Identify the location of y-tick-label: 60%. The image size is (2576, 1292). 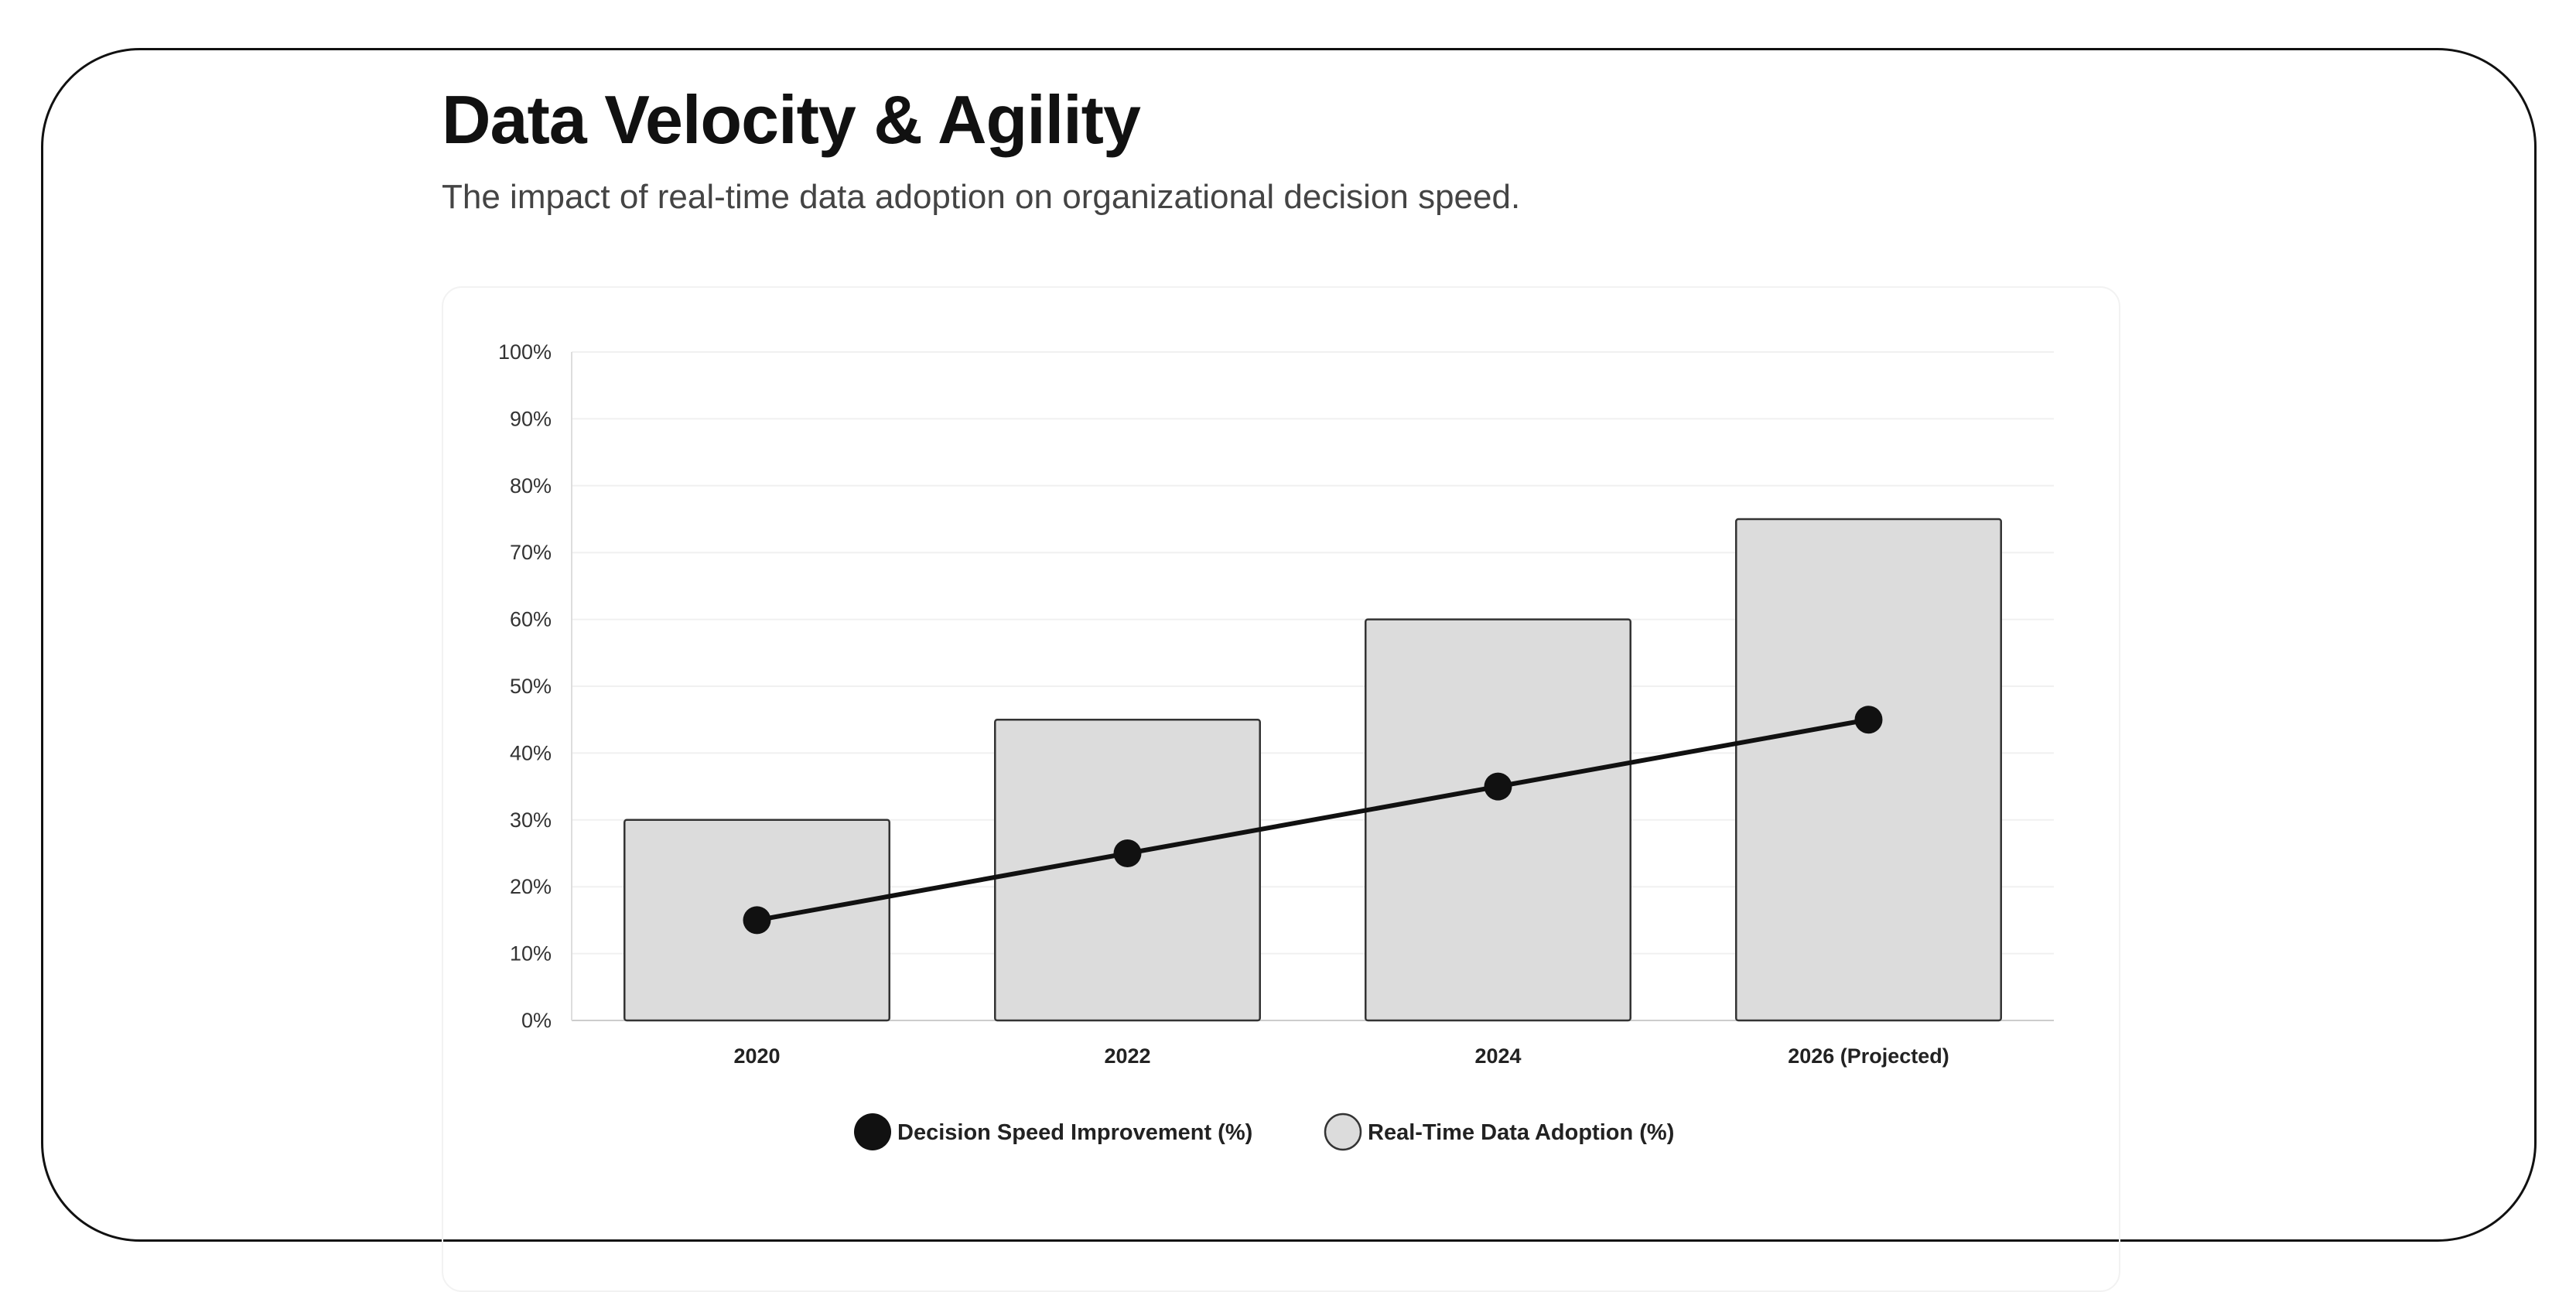
(531, 619).